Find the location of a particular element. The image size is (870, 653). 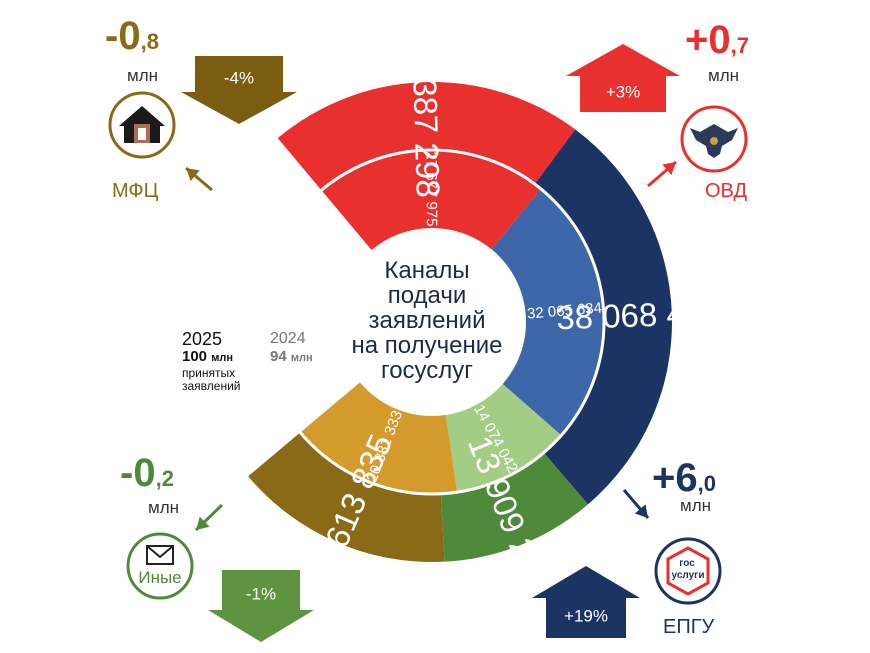

mfc-pct-arrow: -4% is located at coordinates (239, 90).